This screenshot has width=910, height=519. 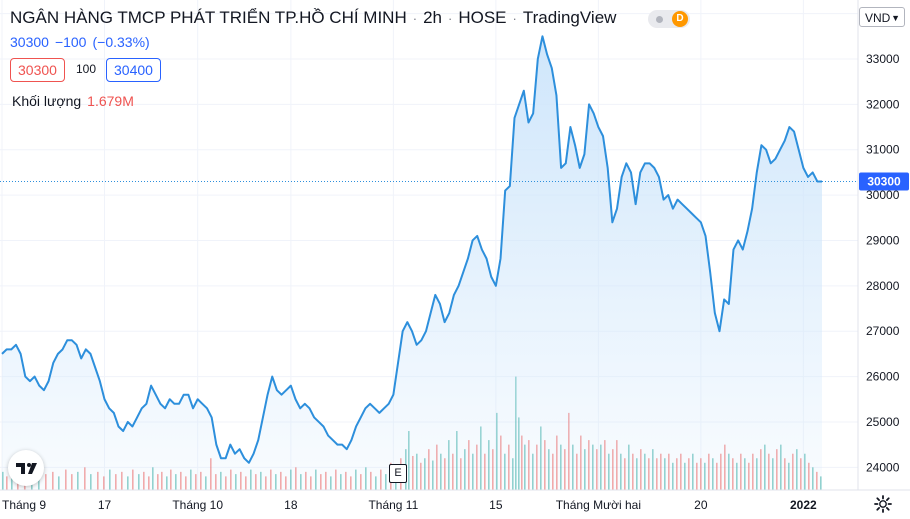 What do you see at coordinates (883, 195) in the screenshot?
I see `y-tick-label: 30000` at bounding box center [883, 195].